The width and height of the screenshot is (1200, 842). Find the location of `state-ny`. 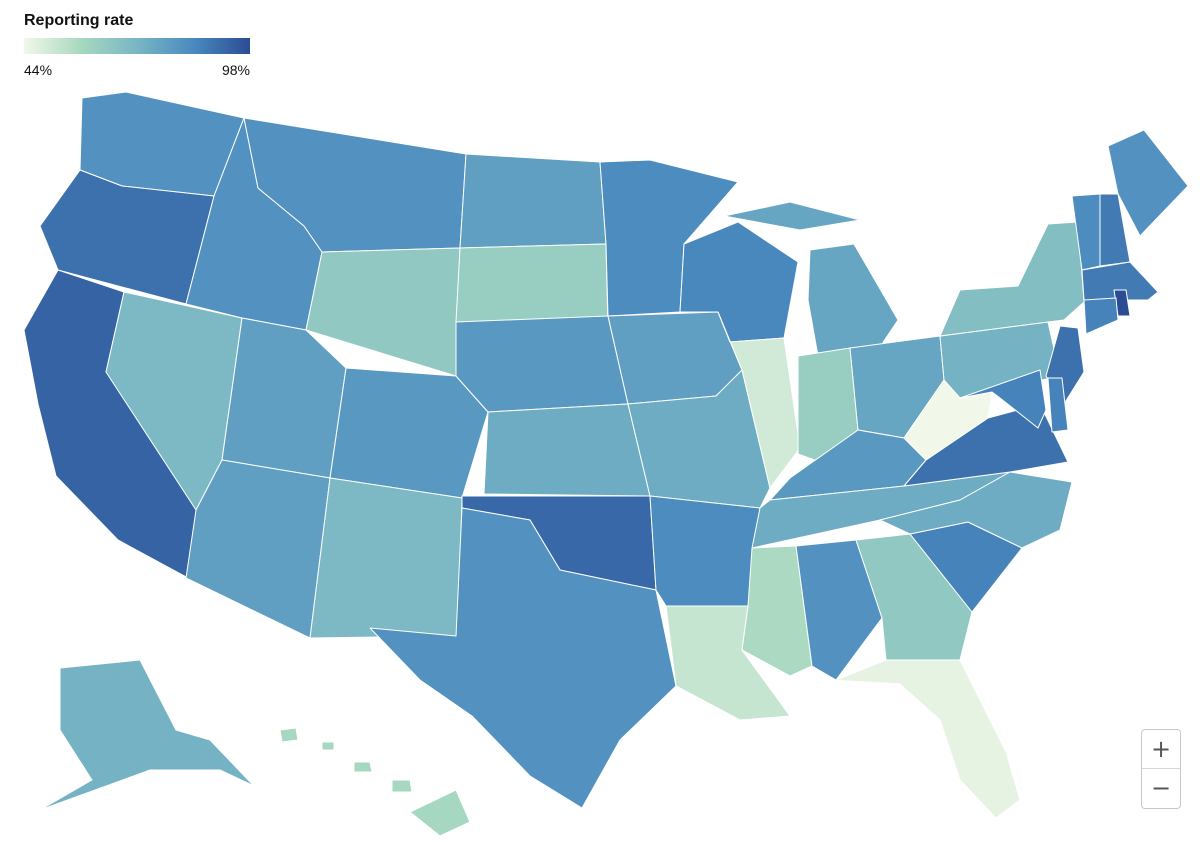

state-ny is located at coordinates (1012, 279).